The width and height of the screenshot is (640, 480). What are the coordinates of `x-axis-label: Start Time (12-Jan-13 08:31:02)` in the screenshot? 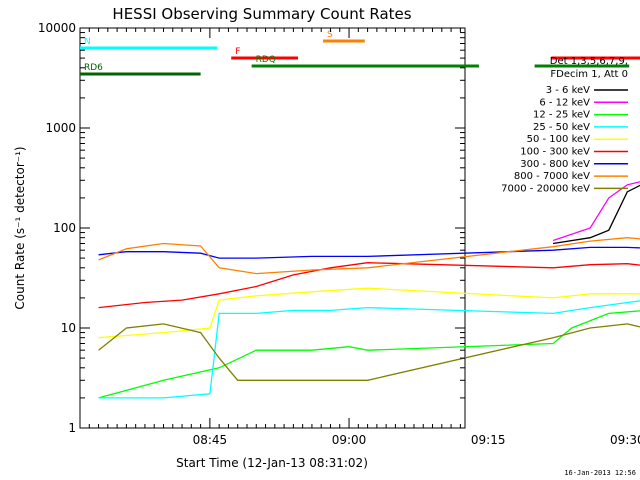 It's located at (272, 463).